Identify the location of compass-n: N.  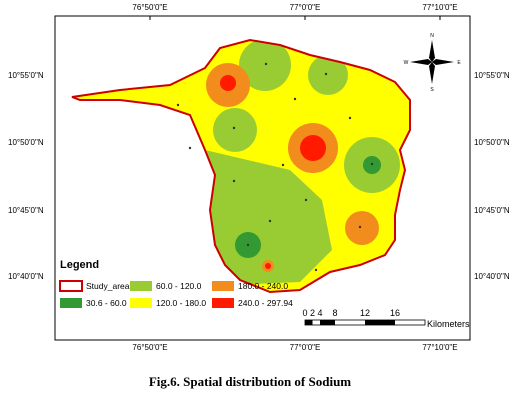
(432, 36).